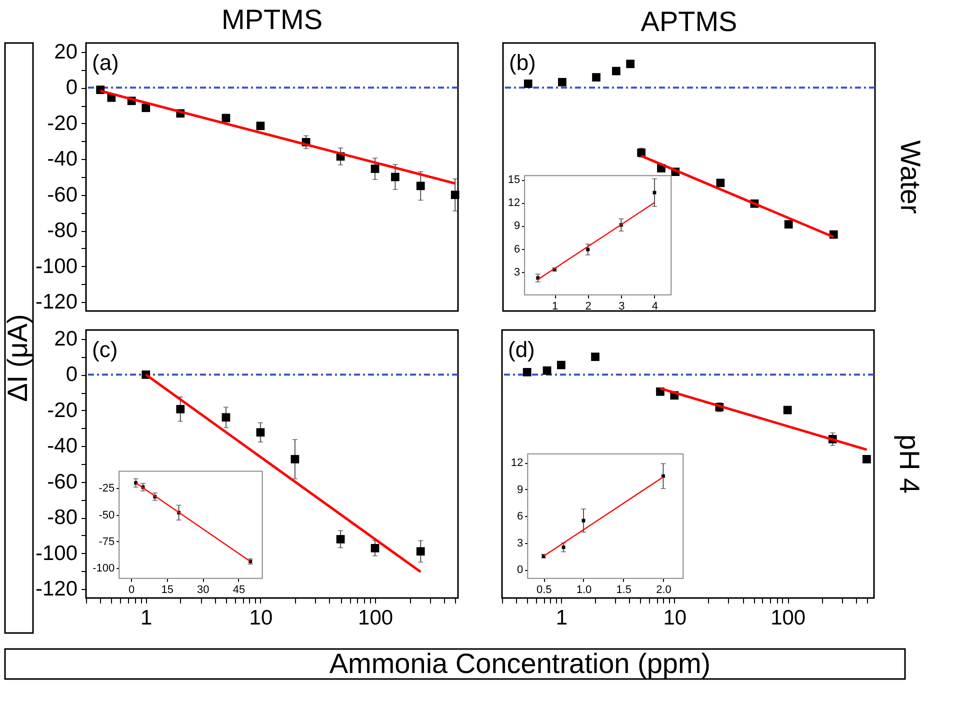  I want to click on y-tick-label: -25, so click(106, 488).